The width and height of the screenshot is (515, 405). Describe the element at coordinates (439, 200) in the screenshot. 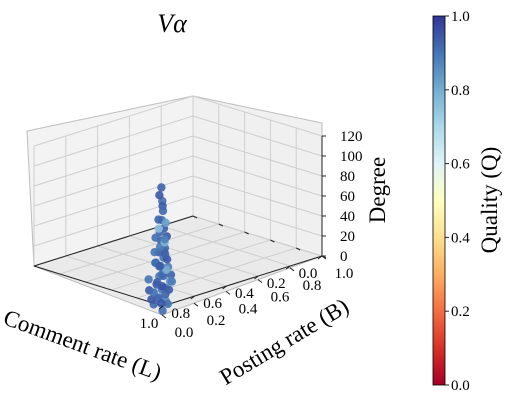

I see `colorbar` at that location.